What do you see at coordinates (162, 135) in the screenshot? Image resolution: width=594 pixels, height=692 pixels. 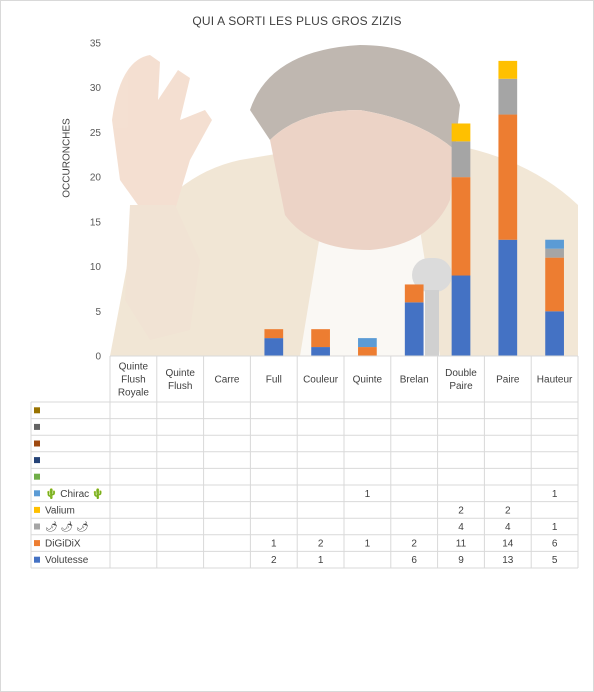 I see `photo-hand` at bounding box center [162, 135].